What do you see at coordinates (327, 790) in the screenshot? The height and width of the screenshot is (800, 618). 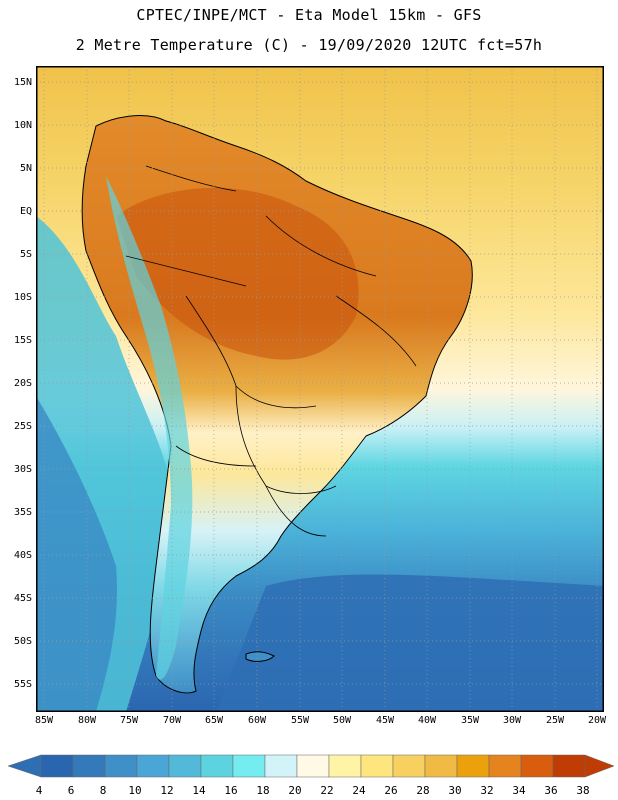 I see `colorbar-label: 22` at bounding box center [327, 790].